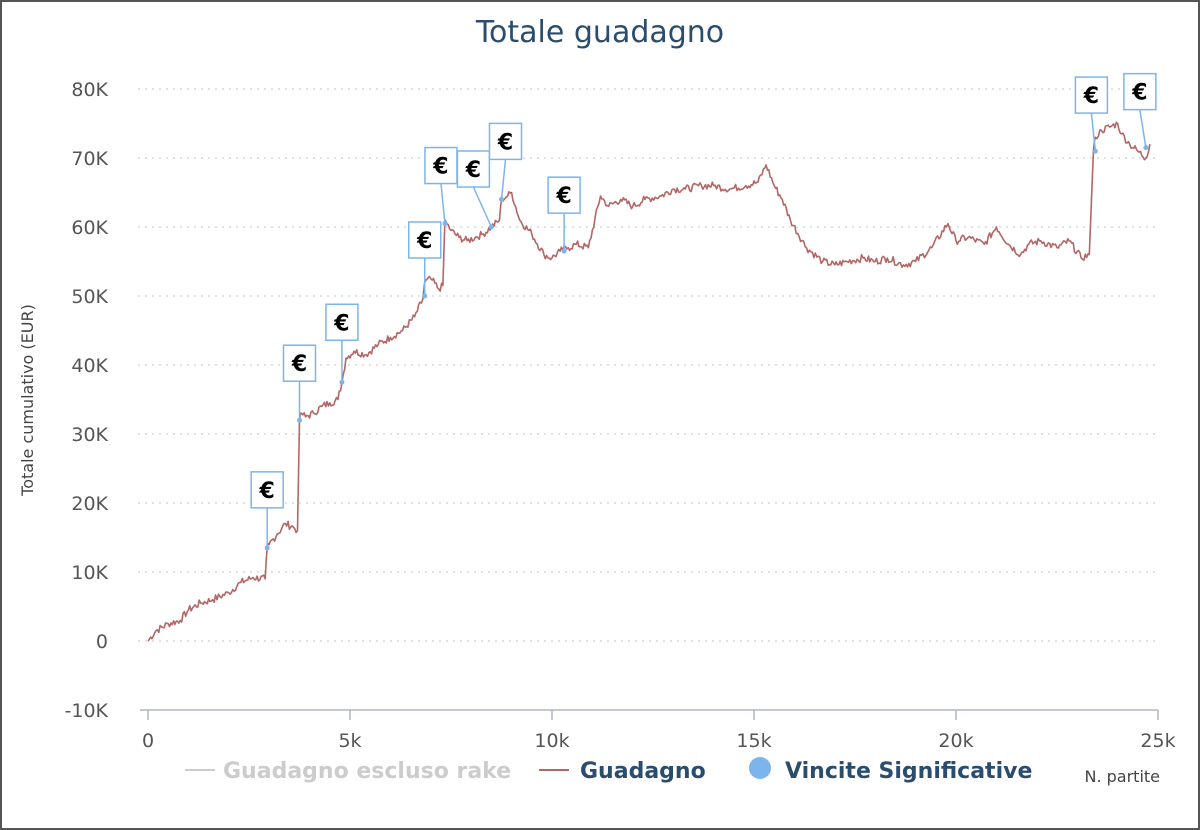  Describe the element at coordinates (89, 297) in the screenshot. I see `y-tick-label: 50K` at that location.